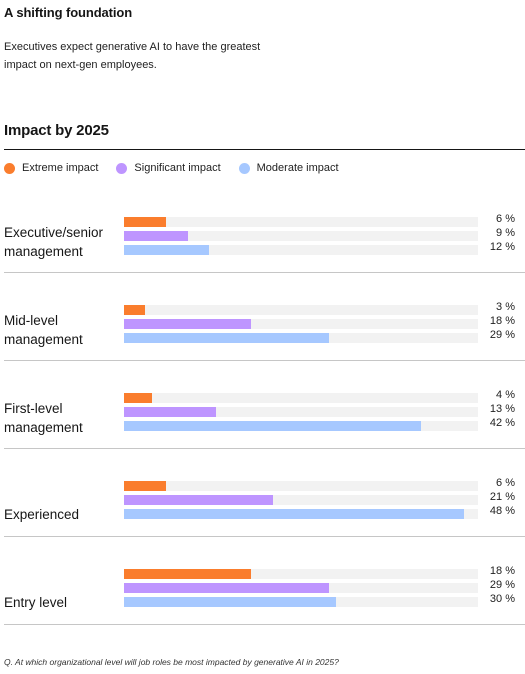  I want to click on data-label: 3 %, so click(505, 307).